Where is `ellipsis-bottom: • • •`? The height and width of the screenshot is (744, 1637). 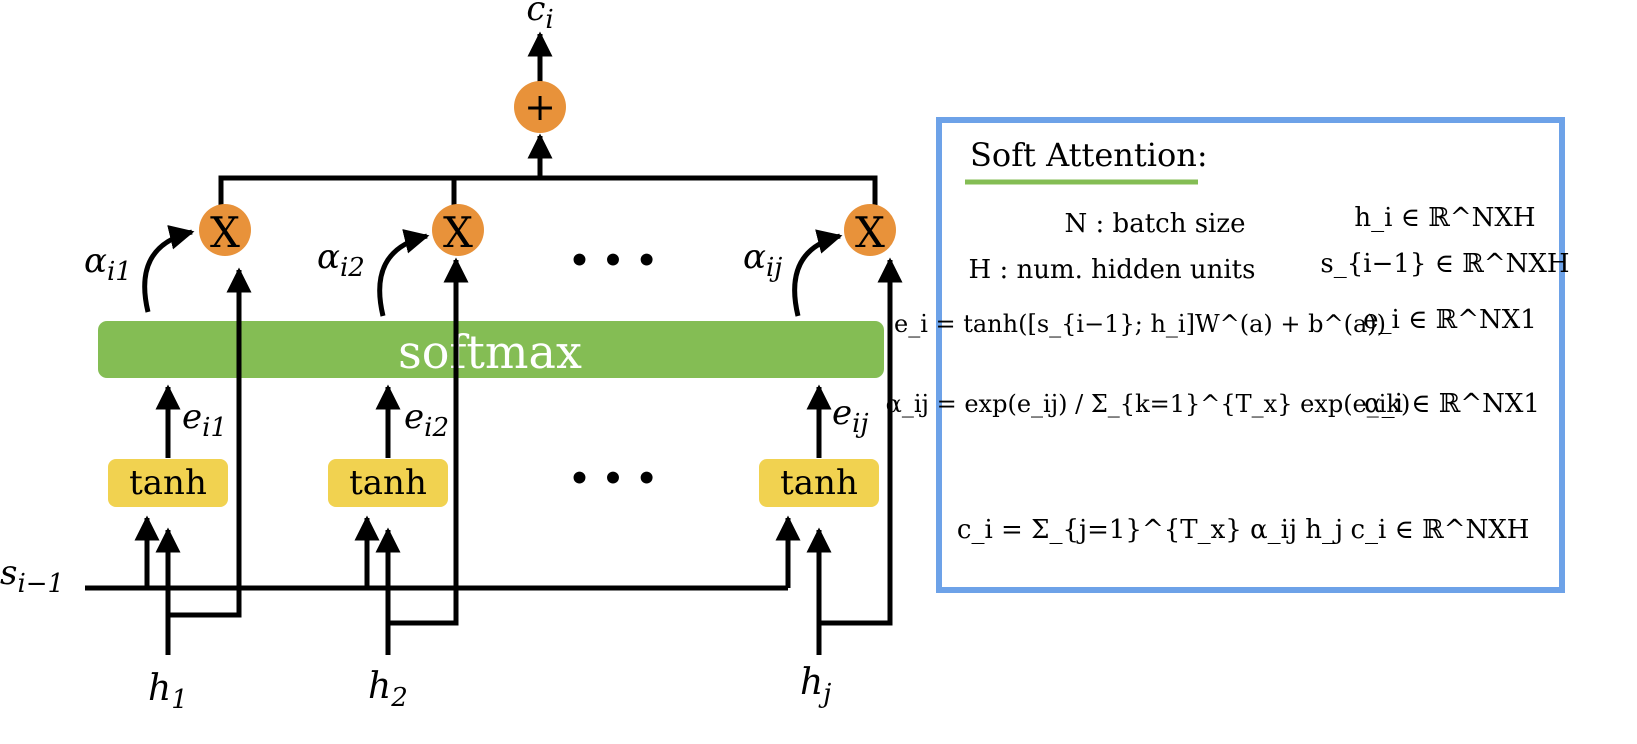
ellipsis-bottom: • • • is located at coordinates (613, 479).